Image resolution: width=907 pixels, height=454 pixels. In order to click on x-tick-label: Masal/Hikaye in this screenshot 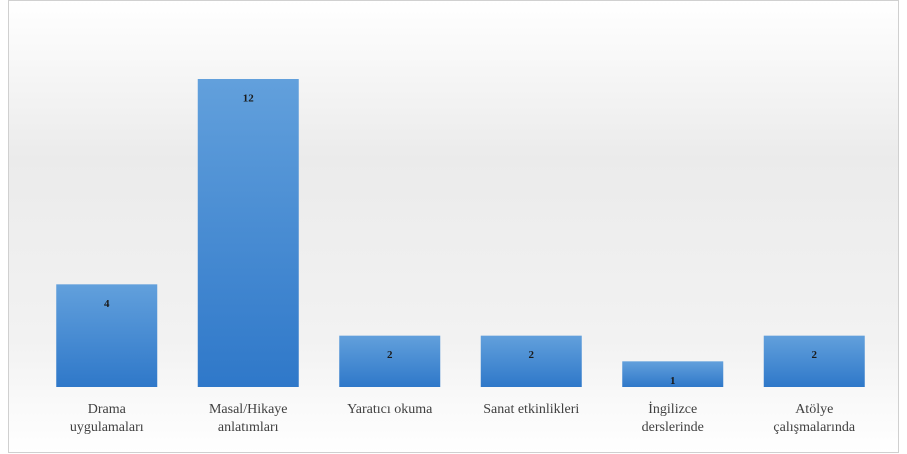, I will do `click(248, 409)`.